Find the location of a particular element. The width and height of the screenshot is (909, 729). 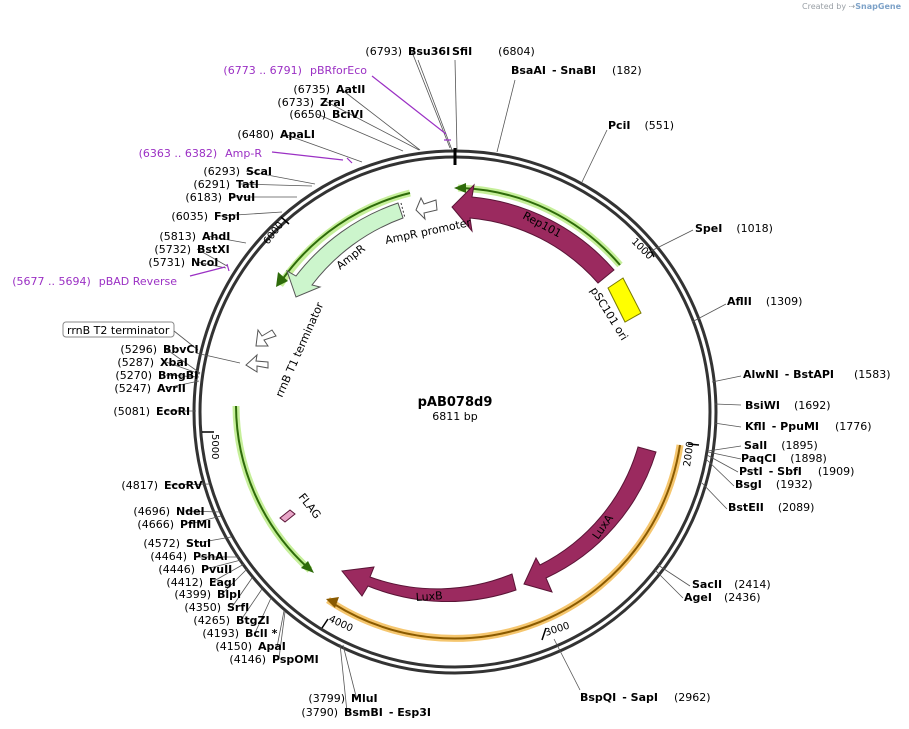

site-bspqi: BspQI - SapI (2962) is located at coordinates (645, 697).